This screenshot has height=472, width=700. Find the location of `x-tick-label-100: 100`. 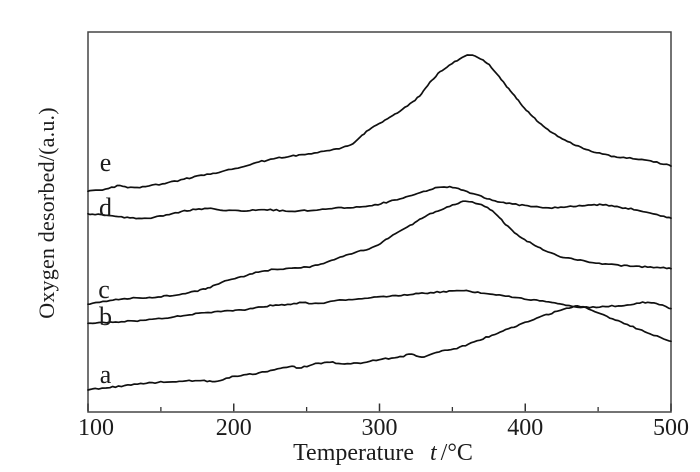

x-tick-label-100: 100 is located at coordinates (96, 428).